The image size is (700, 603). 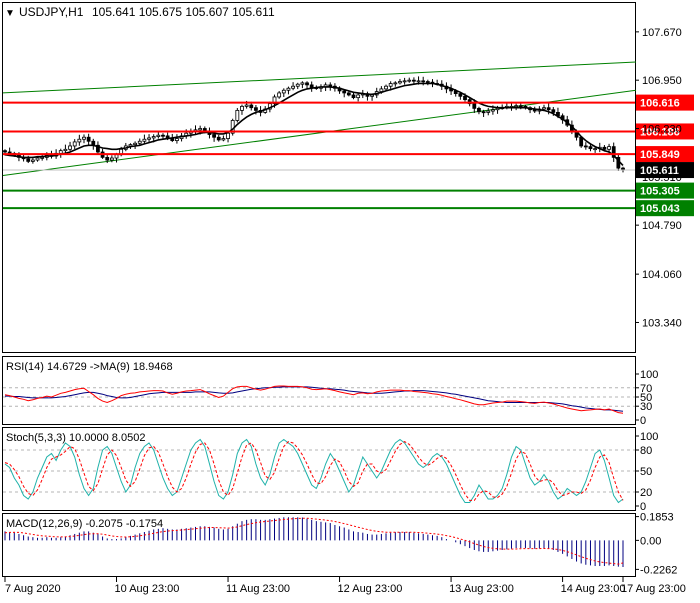 What do you see at coordinates (481, 589) in the screenshot?
I see `x-tick-label: 13 Aug 23:00` at bounding box center [481, 589].